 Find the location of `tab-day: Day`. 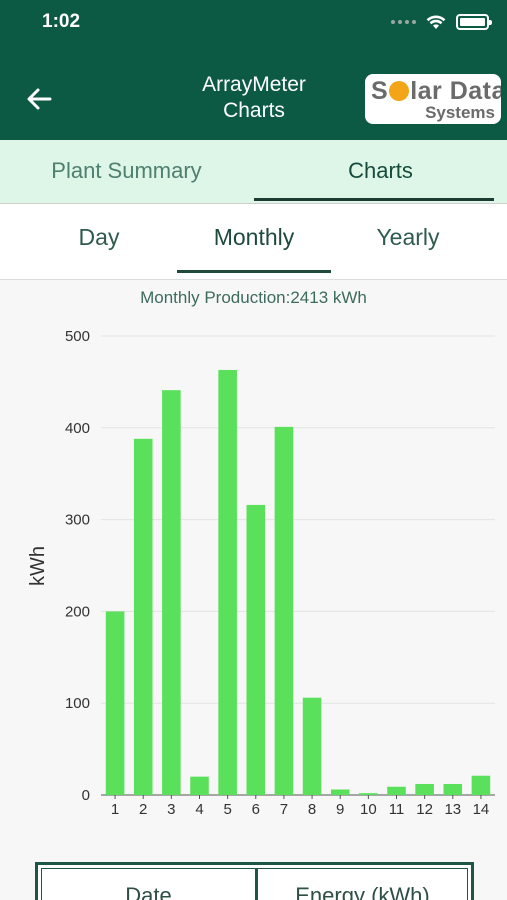

tab-day: Day is located at coordinates (99, 237).